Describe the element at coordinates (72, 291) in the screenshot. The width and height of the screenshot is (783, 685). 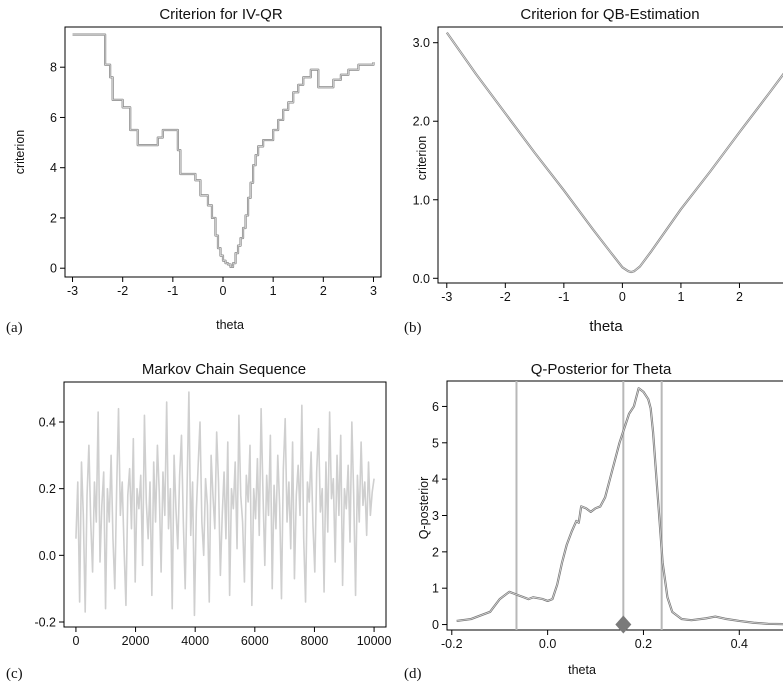
I see `x-tick-label-a: -3` at that location.